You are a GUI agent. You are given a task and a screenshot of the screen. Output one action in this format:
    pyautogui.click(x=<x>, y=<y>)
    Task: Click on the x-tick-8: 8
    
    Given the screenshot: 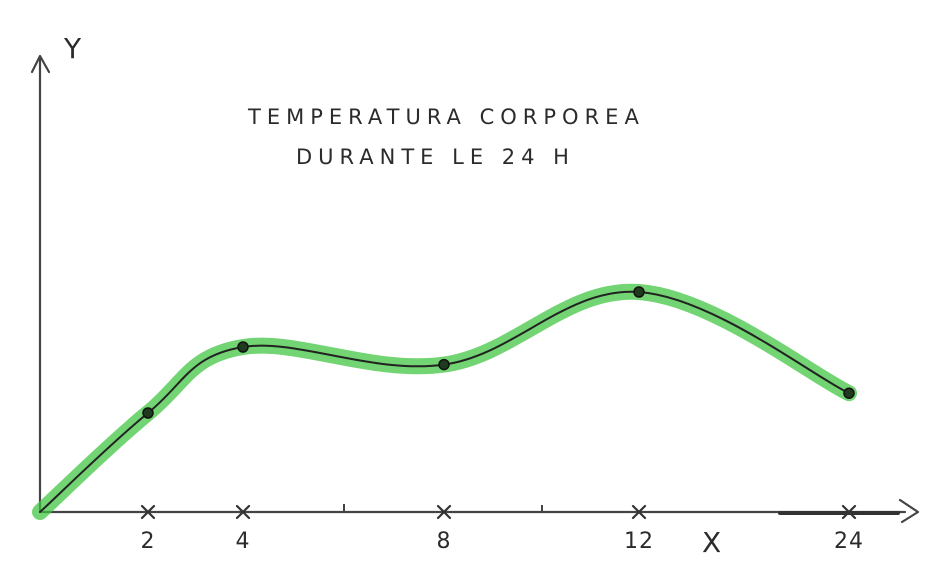 What is the action you would take?
    pyautogui.click(x=444, y=529)
    